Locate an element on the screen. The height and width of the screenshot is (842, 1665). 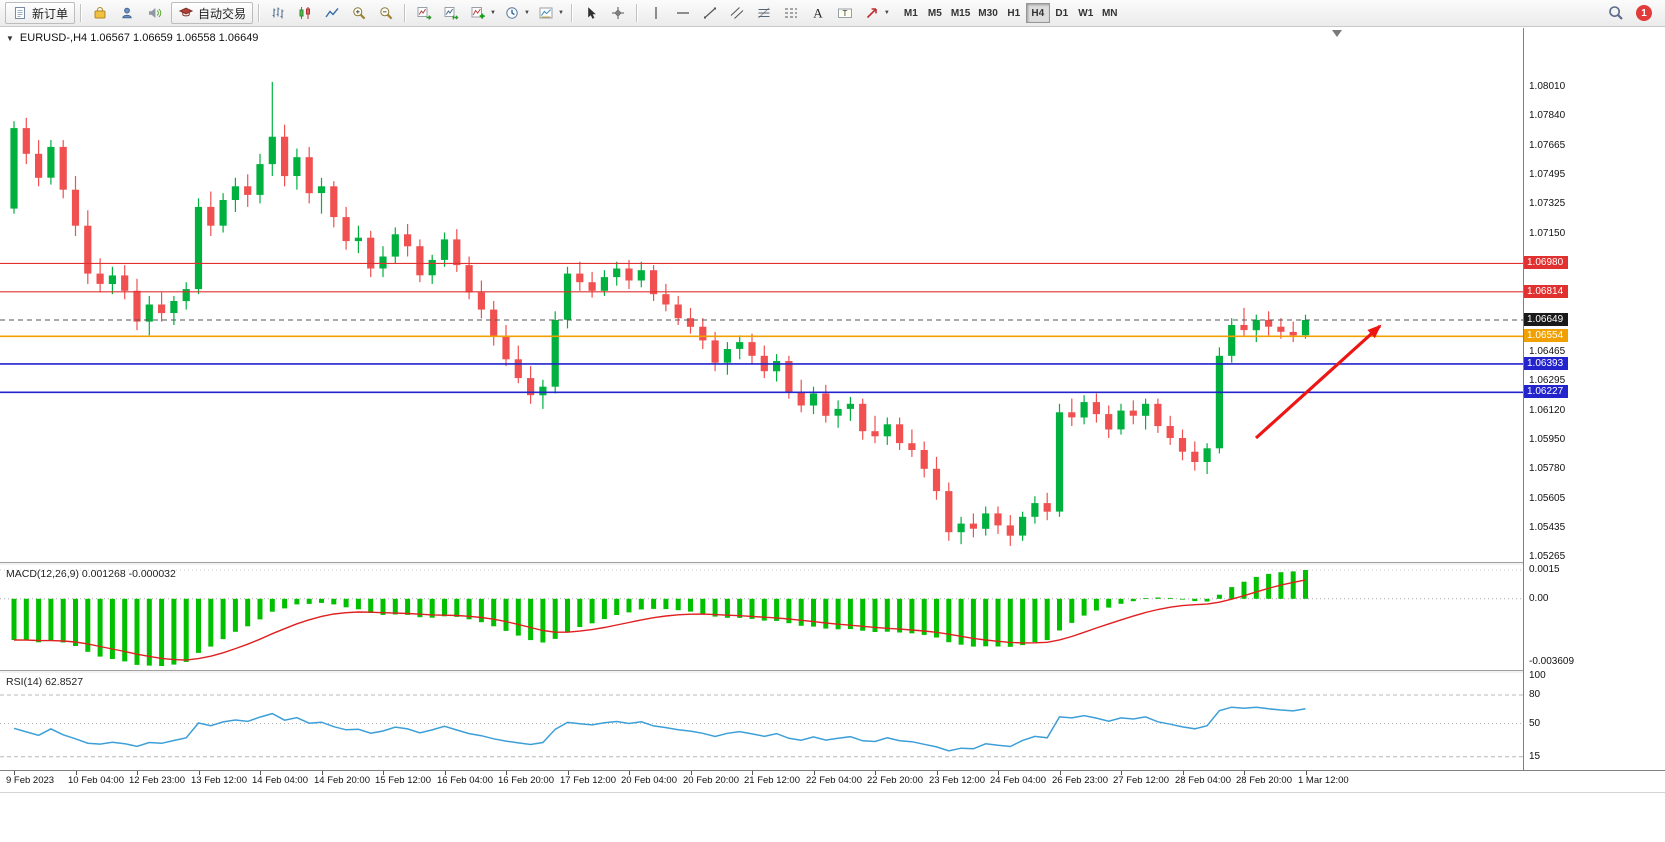
rsi-canvas is located at coordinates (761, 722).